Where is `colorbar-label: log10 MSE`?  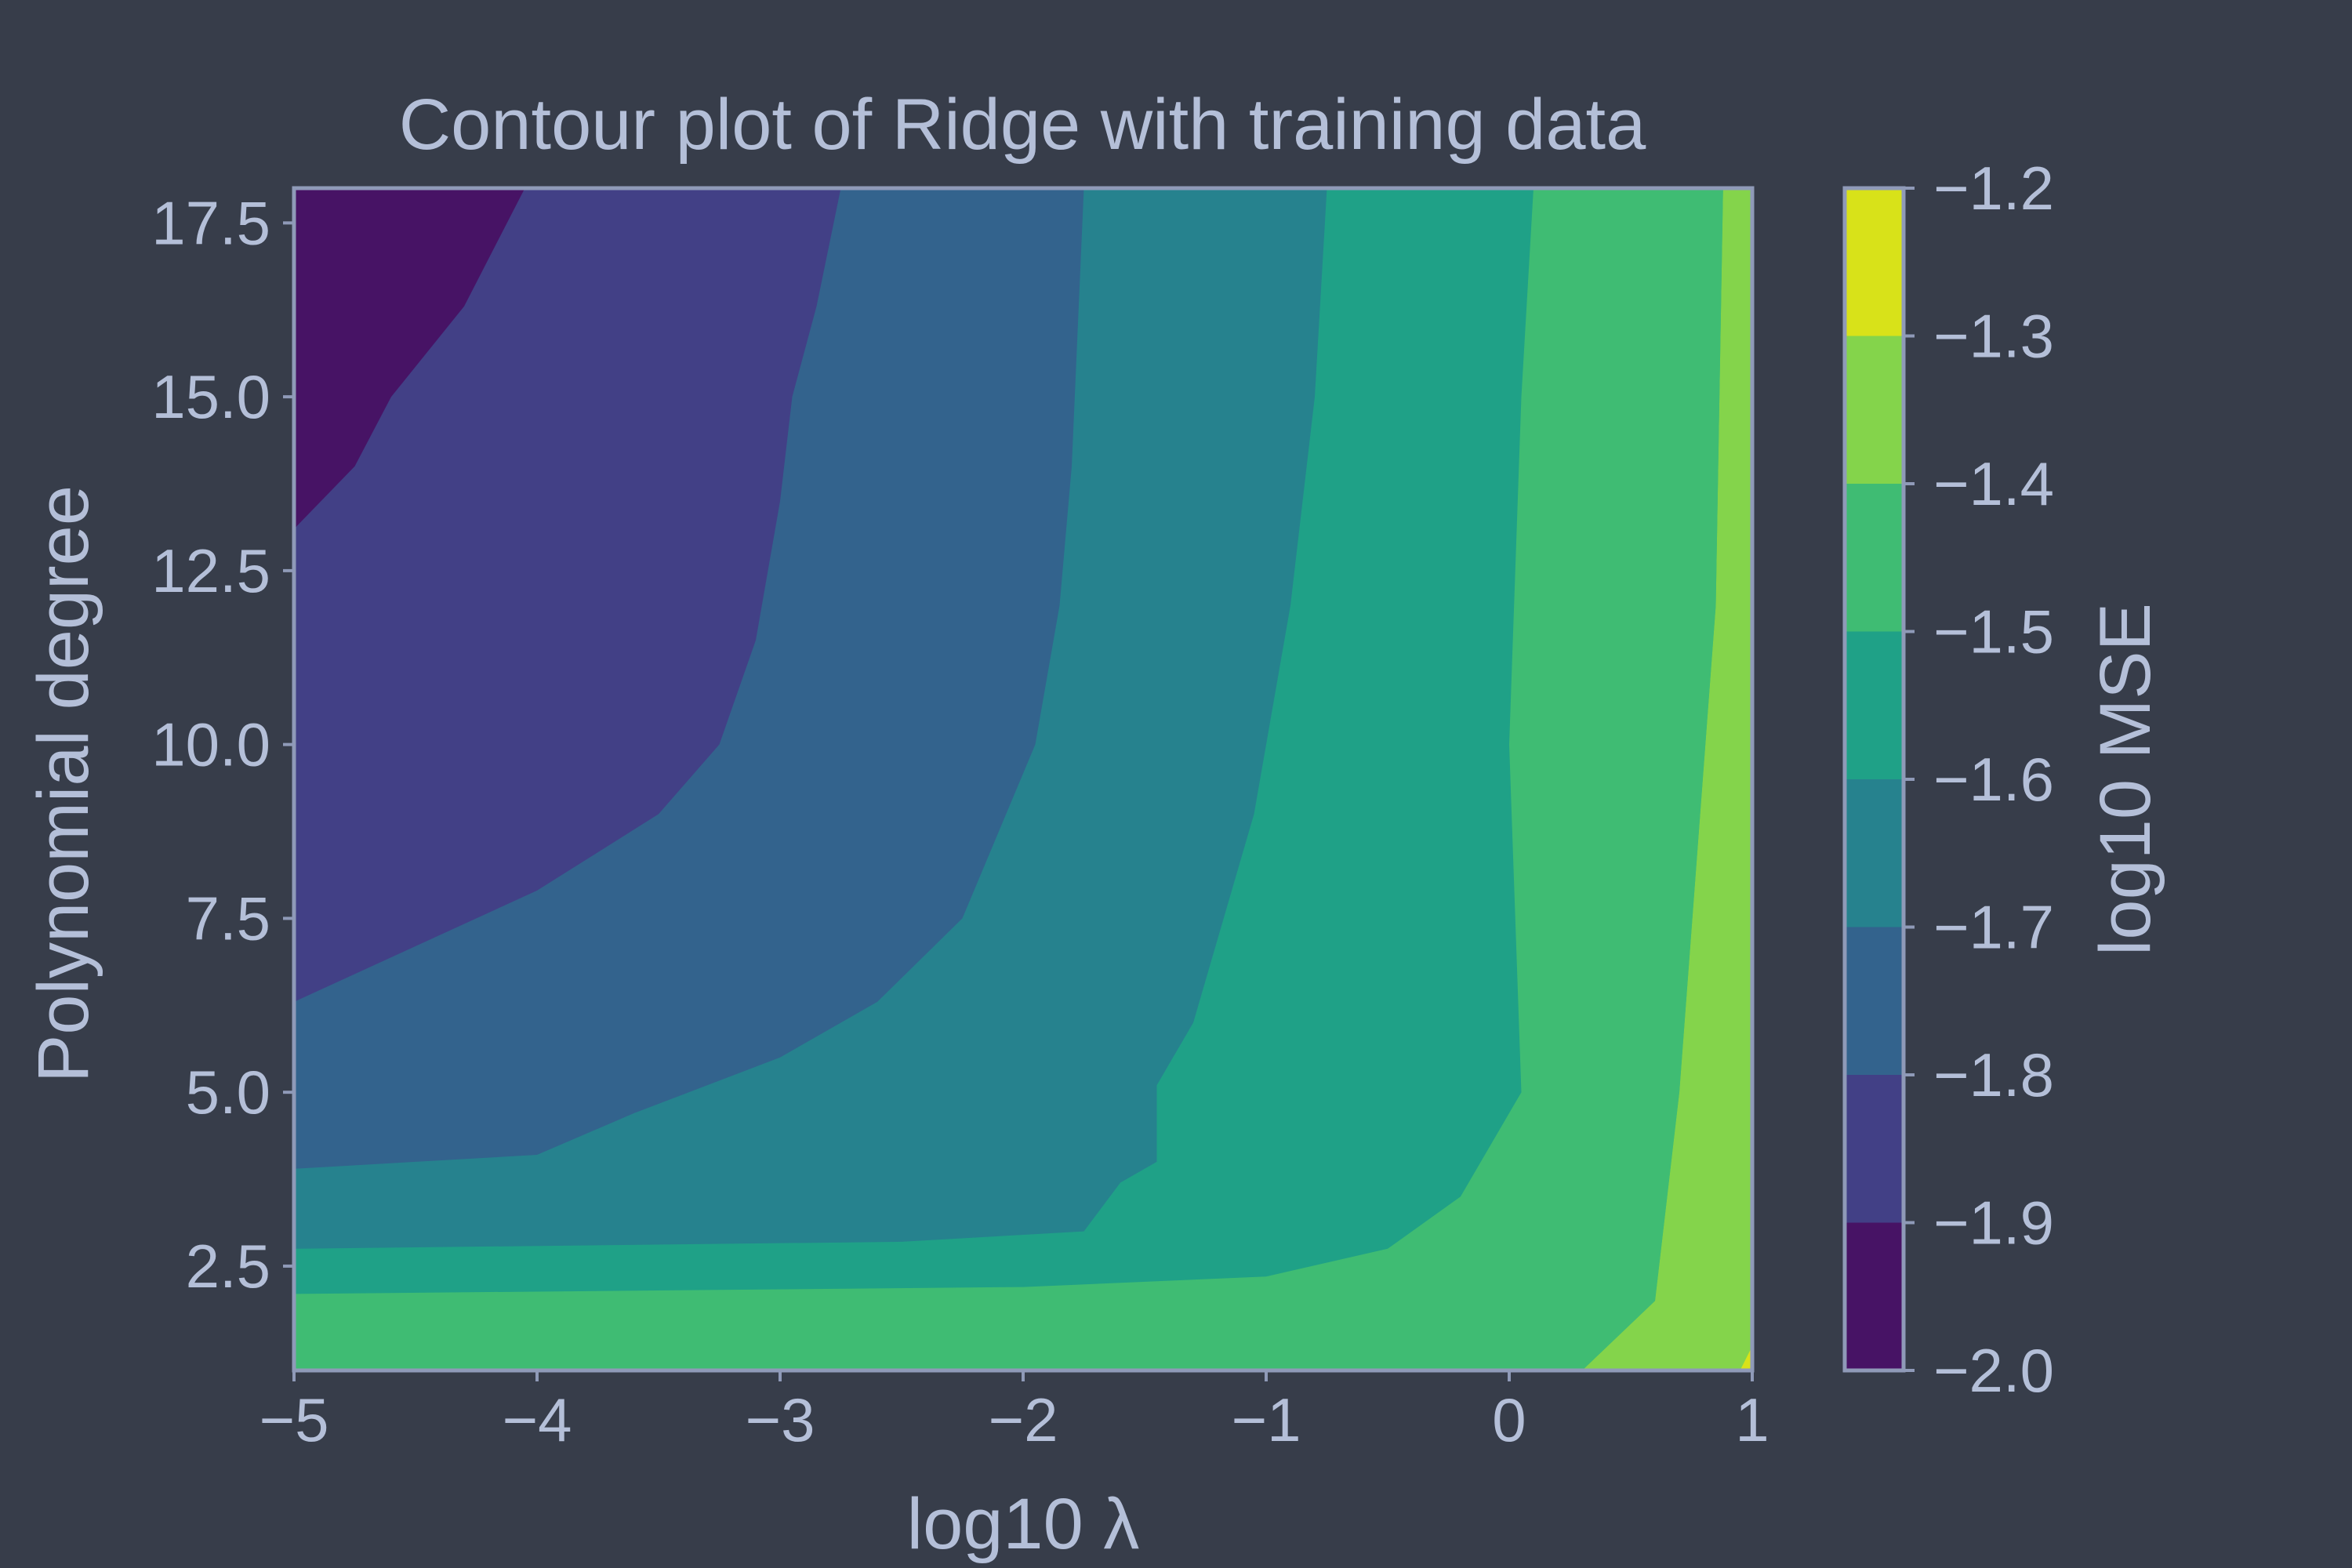
colorbar-label: log10 MSE is located at coordinates (2125, 779).